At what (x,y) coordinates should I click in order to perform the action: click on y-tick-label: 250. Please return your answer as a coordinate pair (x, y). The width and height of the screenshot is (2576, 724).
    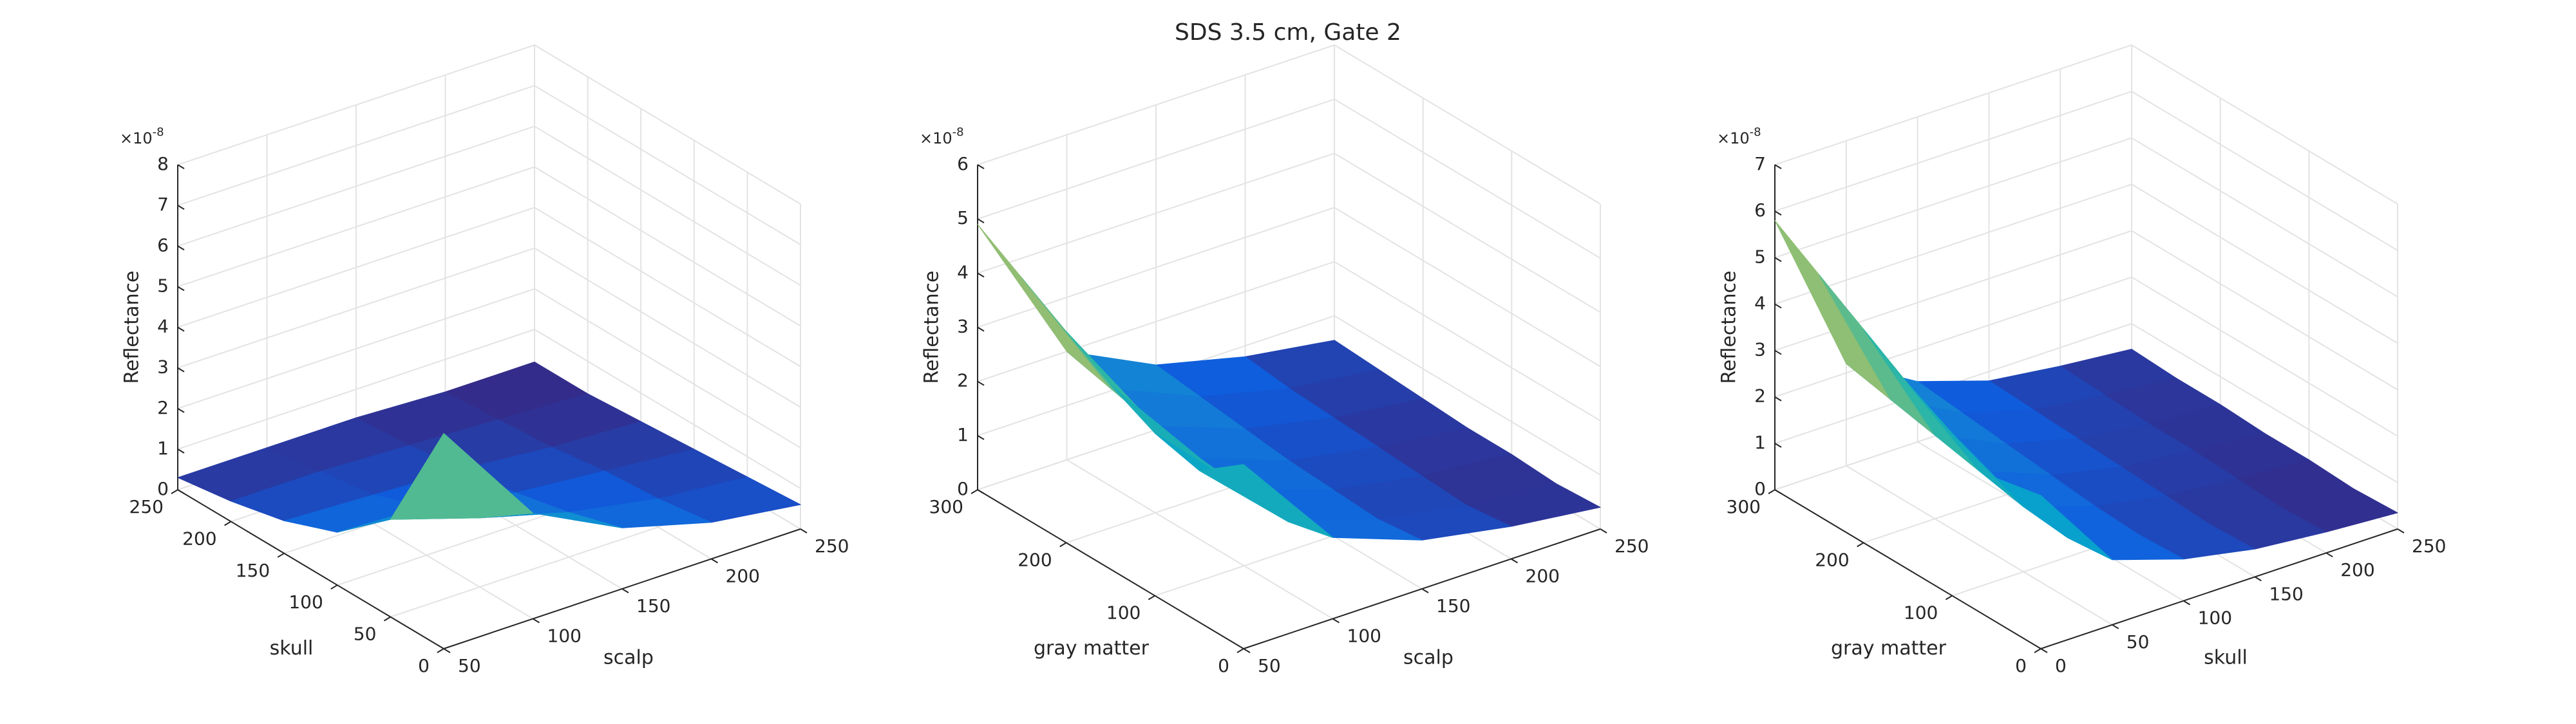
    Looking at the image, I should click on (147, 506).